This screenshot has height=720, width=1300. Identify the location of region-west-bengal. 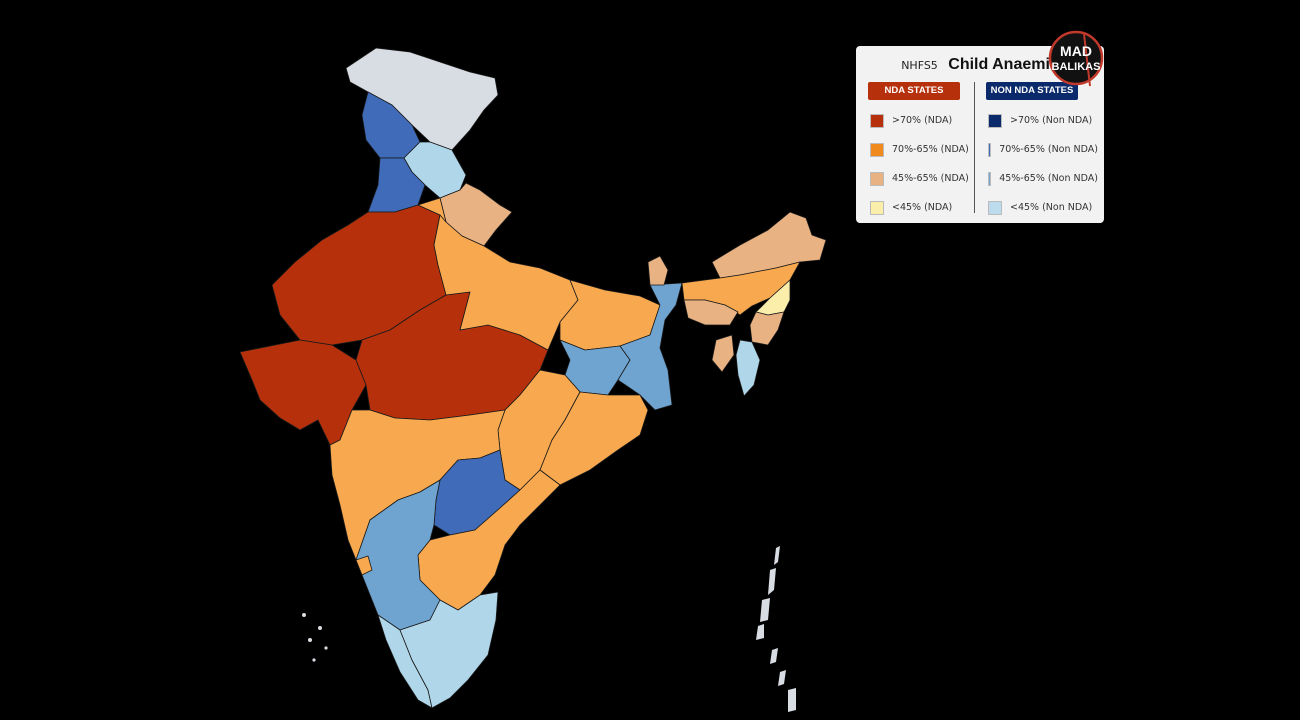
(650, 346).